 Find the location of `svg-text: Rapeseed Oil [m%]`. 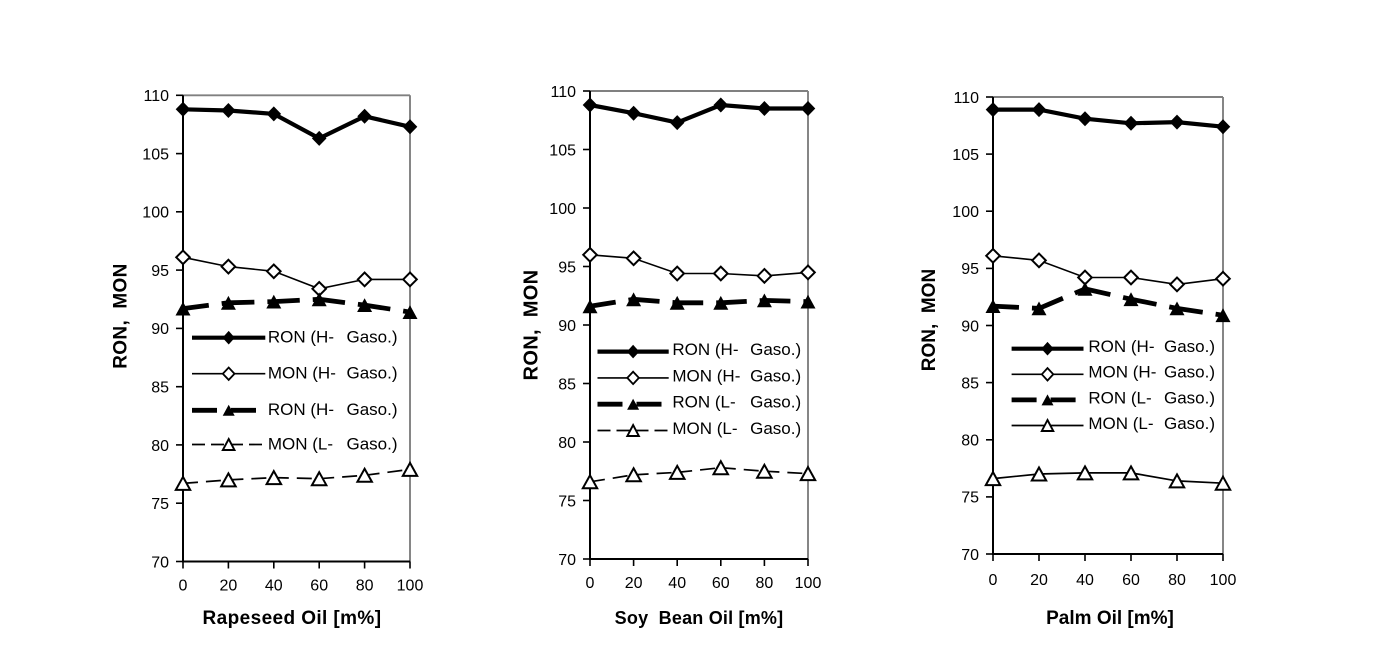

svg-text: Rapeseed Oil [m%] is located at coordinates (292, 618).